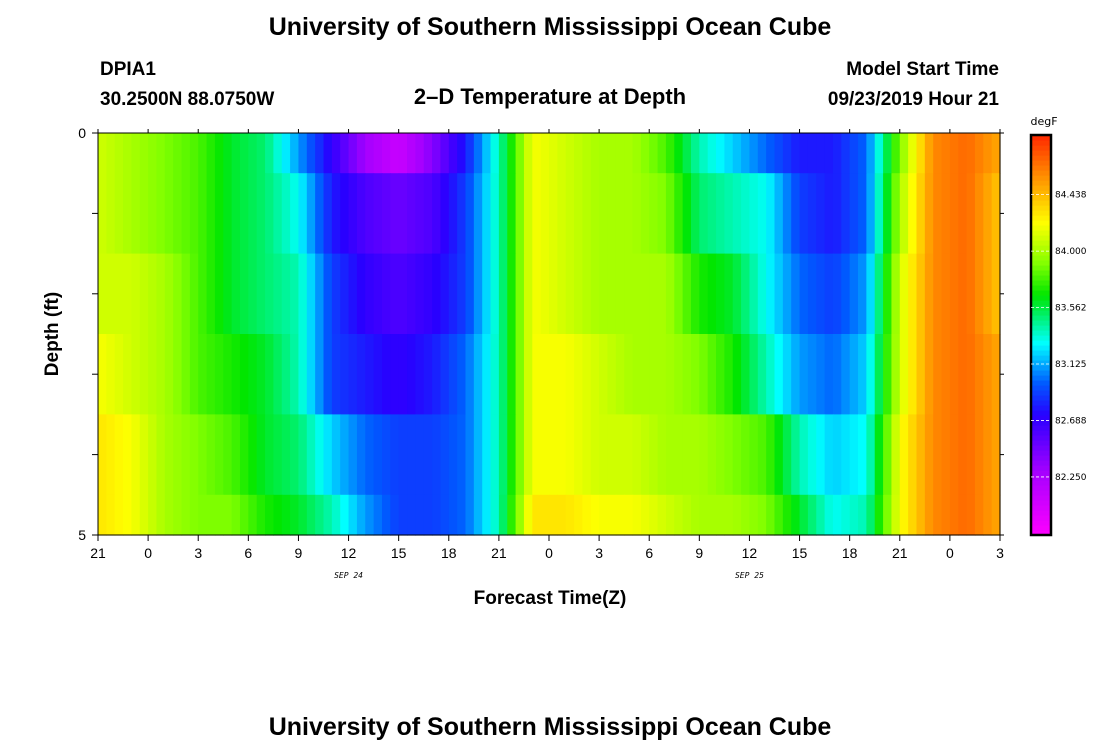  What do you see at coordinates (82, 535) in the screenshot?
I see `y-tick-label: 5` at bounding box center [82, 535].